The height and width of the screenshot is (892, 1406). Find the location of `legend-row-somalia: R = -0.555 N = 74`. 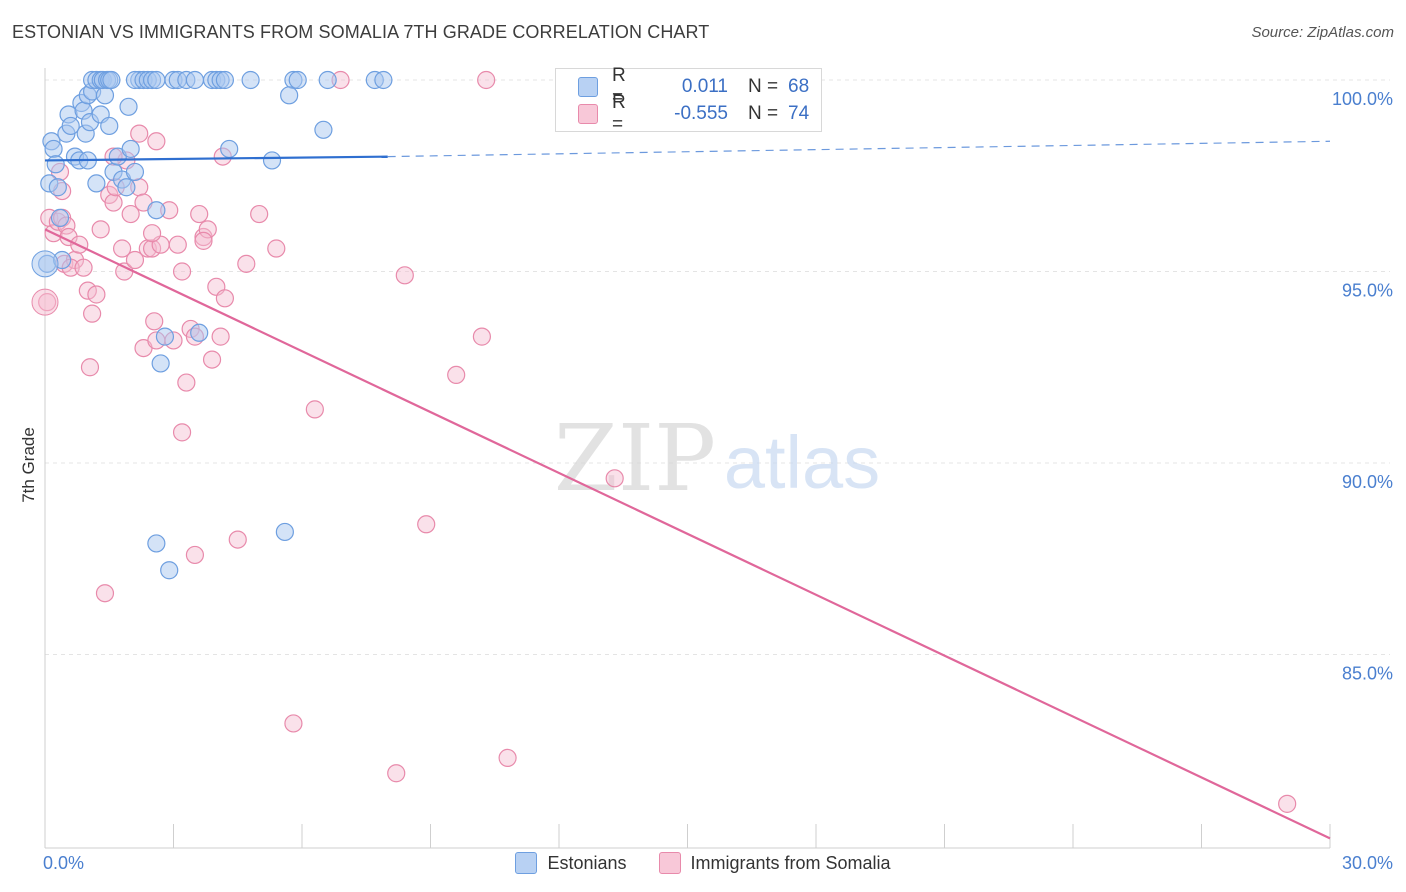

legend-row-somalia: R = -0.555 N = 74 is located at coordinates (694, 113).